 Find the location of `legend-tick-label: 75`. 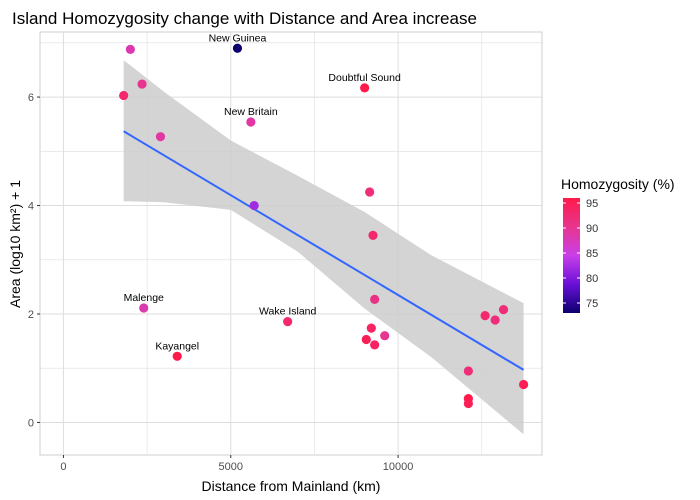

legend-tick-label: 75 is located at coordinates (592, 304).